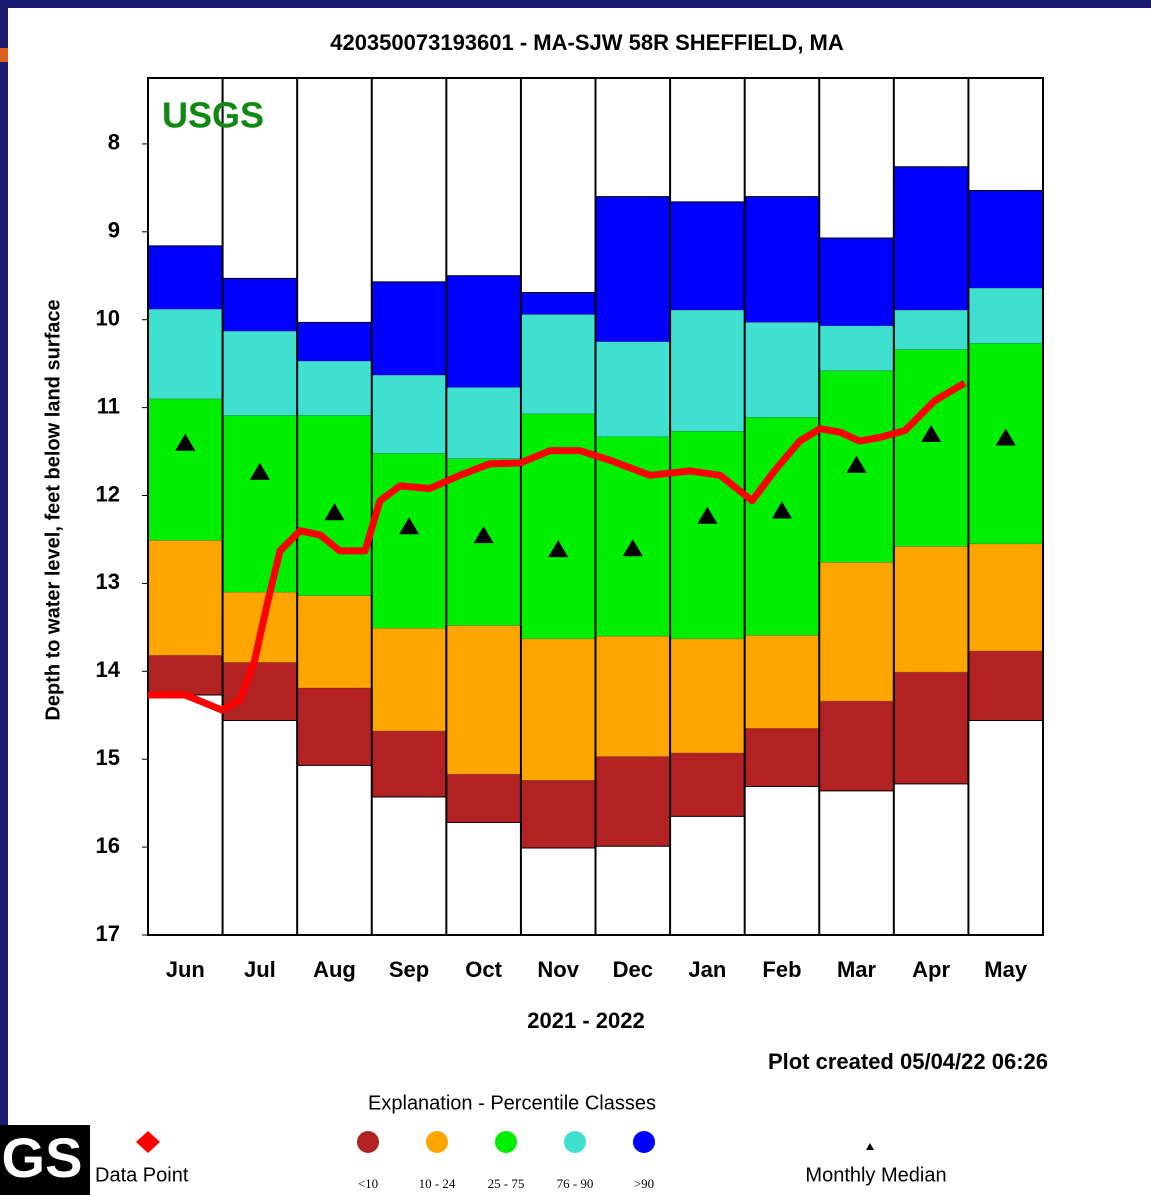  I want to click on legend-label: 10 - 24, so click(437, 1183).